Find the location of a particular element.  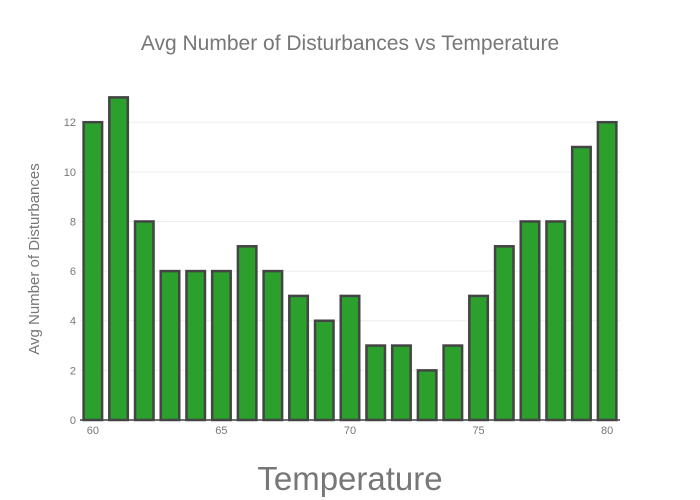

x-tick-label: 65 is located at coordinates (221, 431).